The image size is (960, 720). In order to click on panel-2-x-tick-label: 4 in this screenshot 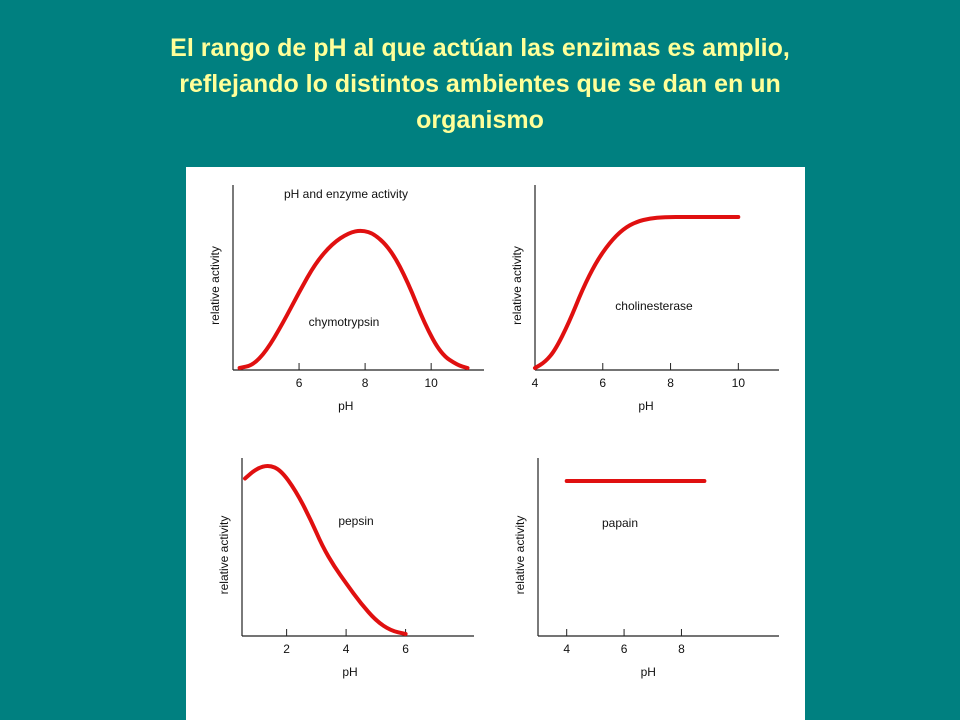, I will do `click(535, 383)`.